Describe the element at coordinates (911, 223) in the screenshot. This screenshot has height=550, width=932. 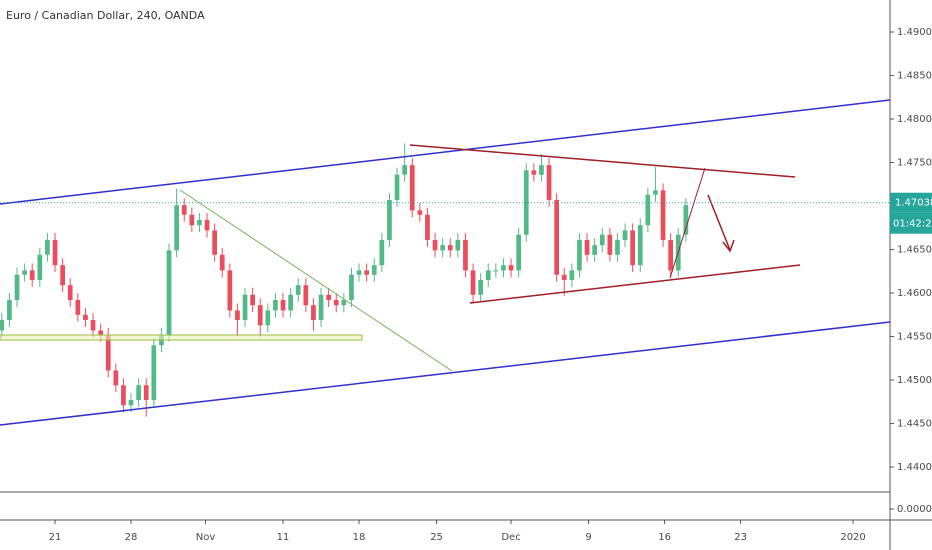
I see `countdown-box` at that location.